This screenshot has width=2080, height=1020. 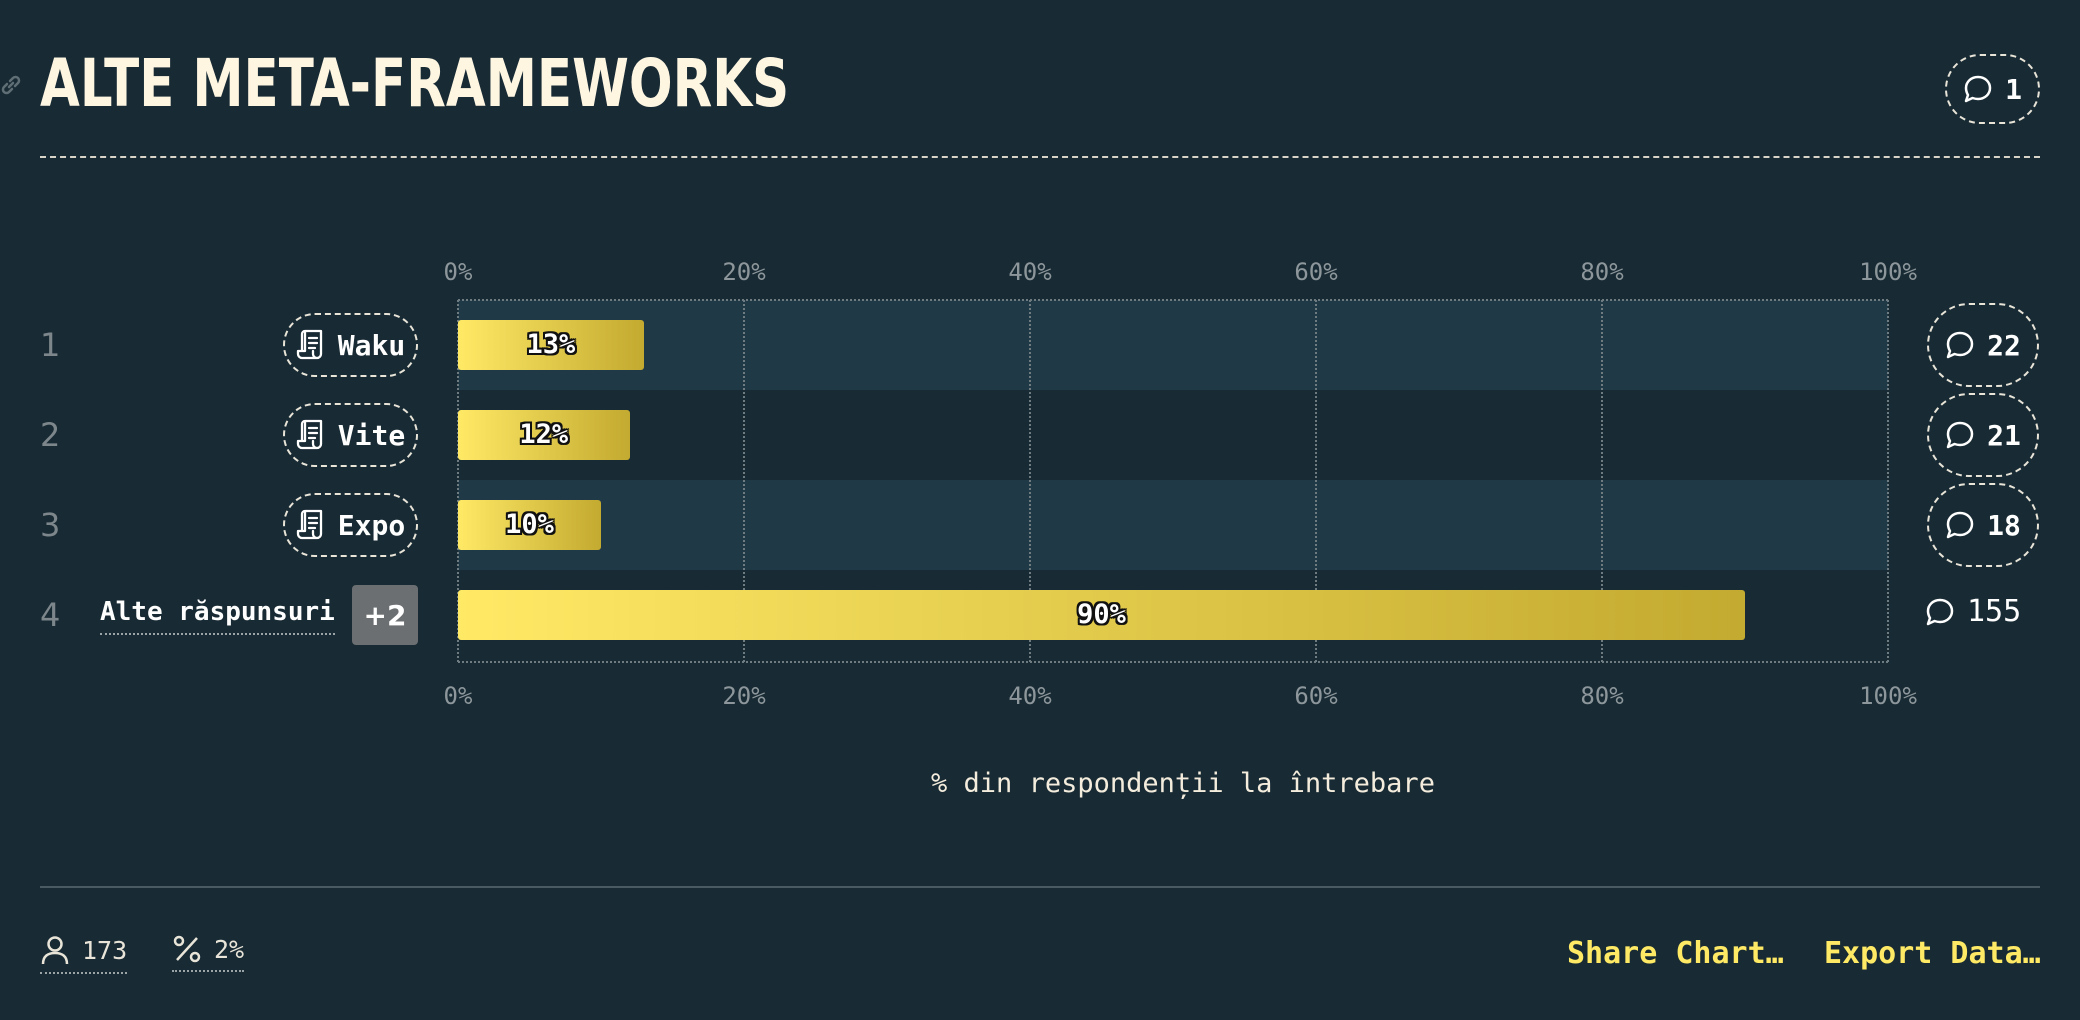 I want to click on user-icon, so click(x=55, y=950).